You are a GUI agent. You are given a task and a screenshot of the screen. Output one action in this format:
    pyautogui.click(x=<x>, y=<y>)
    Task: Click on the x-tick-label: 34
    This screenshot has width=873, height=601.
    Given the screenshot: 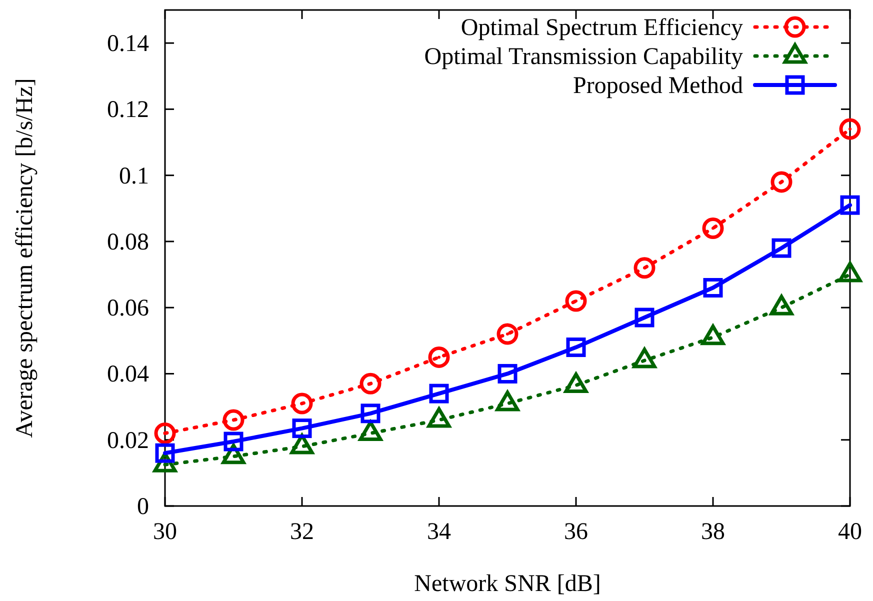 What is the action you would take?
    pyautogui.click(x=439, y=532)
    